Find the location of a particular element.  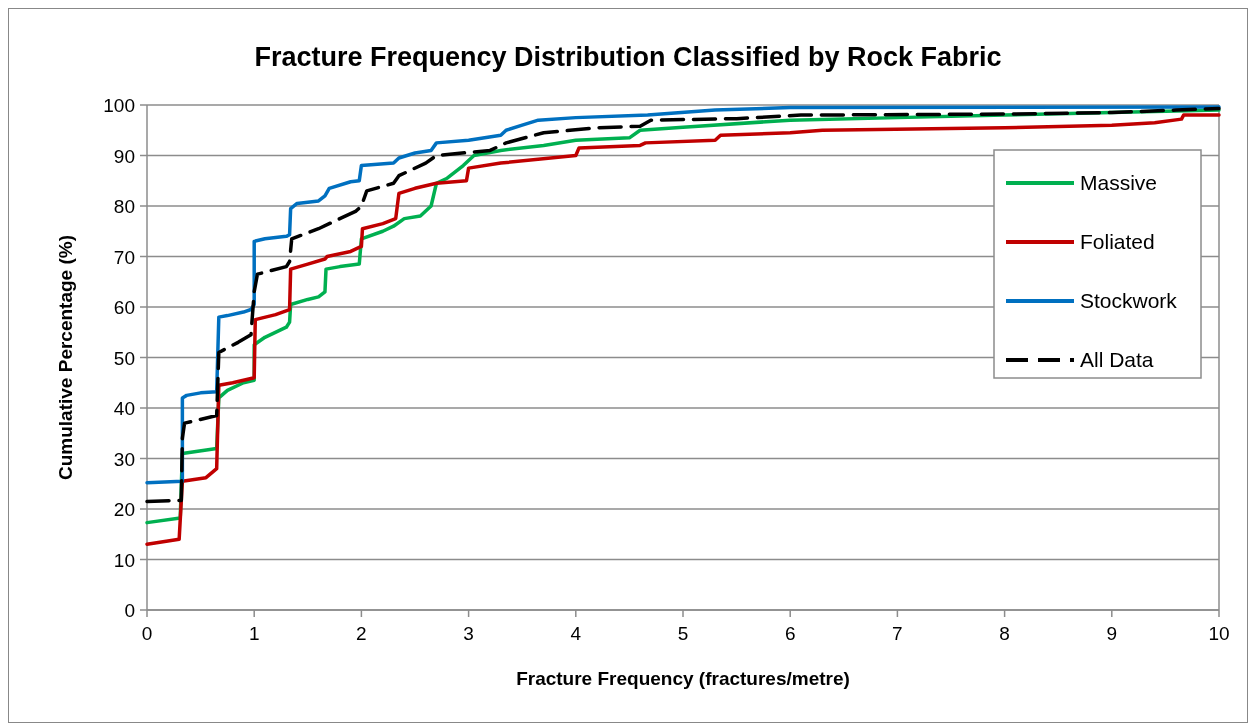

legend-label: Massive is located at coordinates (1119, 182).